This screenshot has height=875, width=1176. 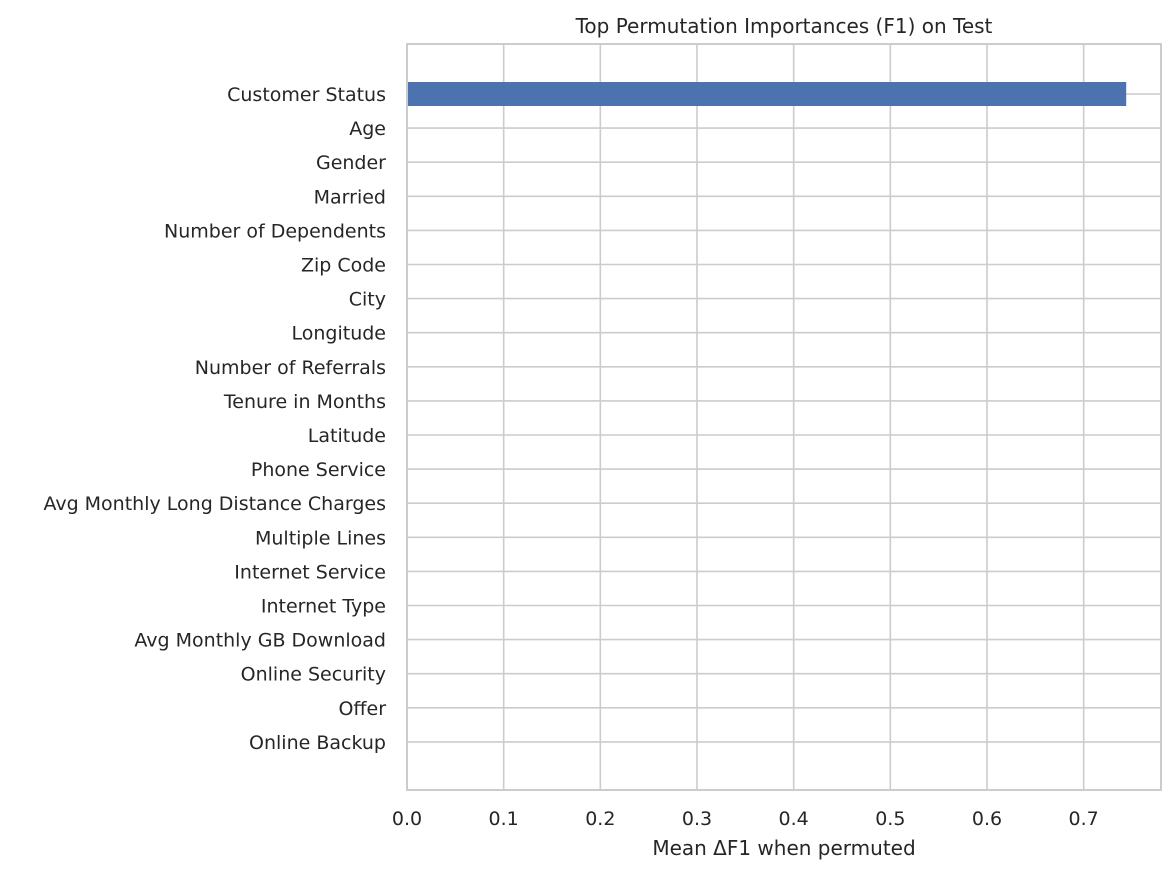 I want to click on y-category-label: Number of Dependents, so click(x=275, y=231).